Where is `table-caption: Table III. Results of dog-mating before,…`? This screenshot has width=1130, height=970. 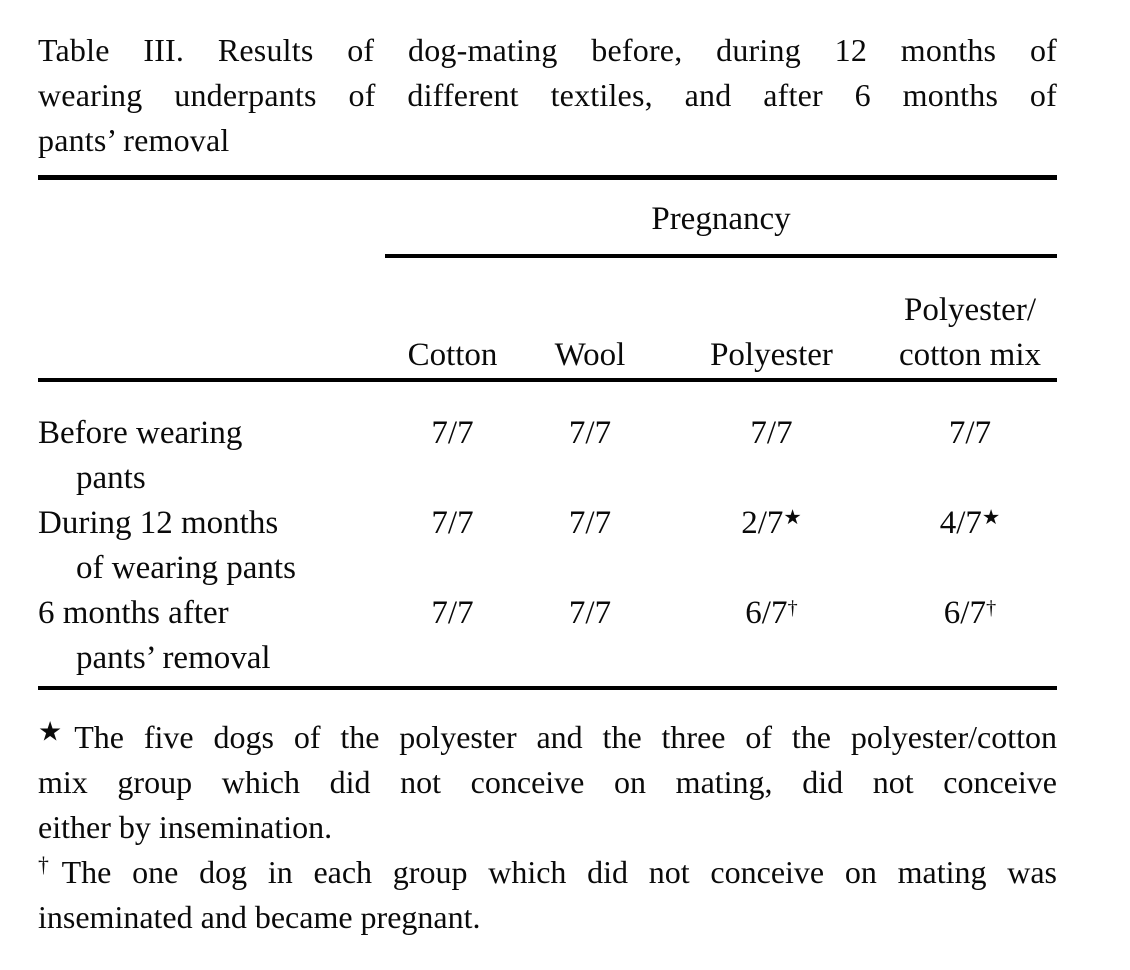 table-caption: Table III. Results of dog-mating before,… is located at coordinates (547, 95).